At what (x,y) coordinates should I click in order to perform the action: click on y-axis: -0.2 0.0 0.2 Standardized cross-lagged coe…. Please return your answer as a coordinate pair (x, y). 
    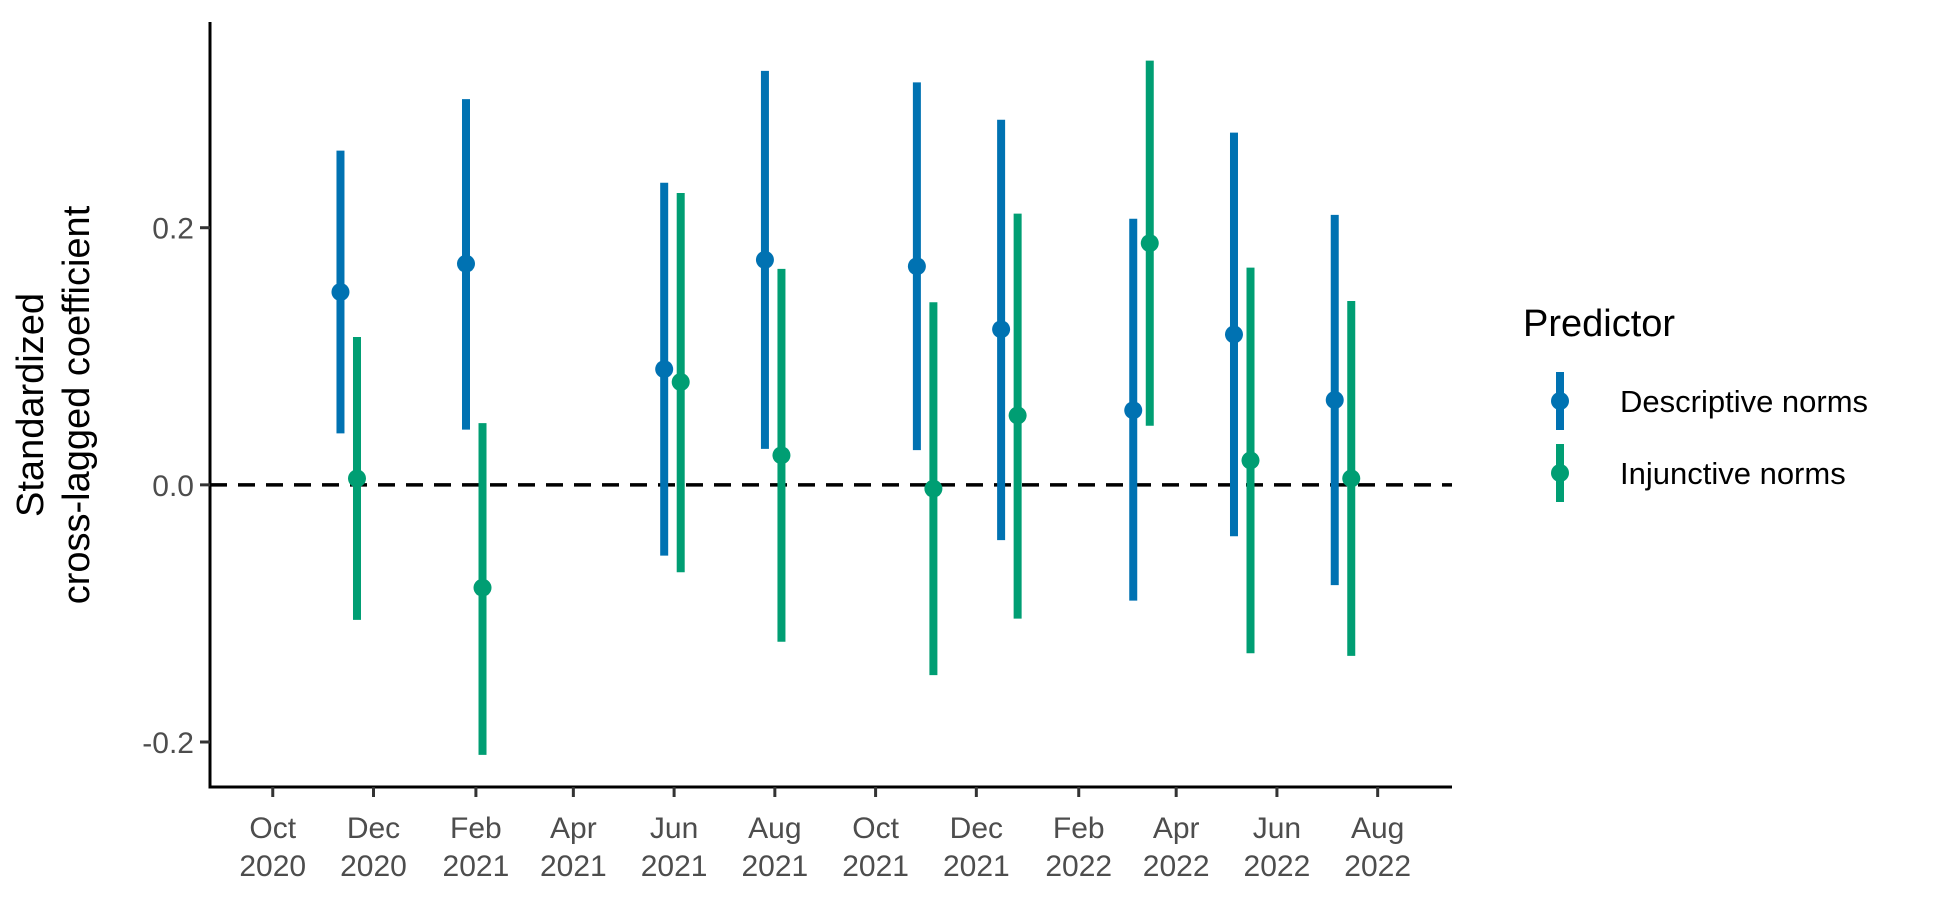
    Looking at the image, I should click on (111, 404).